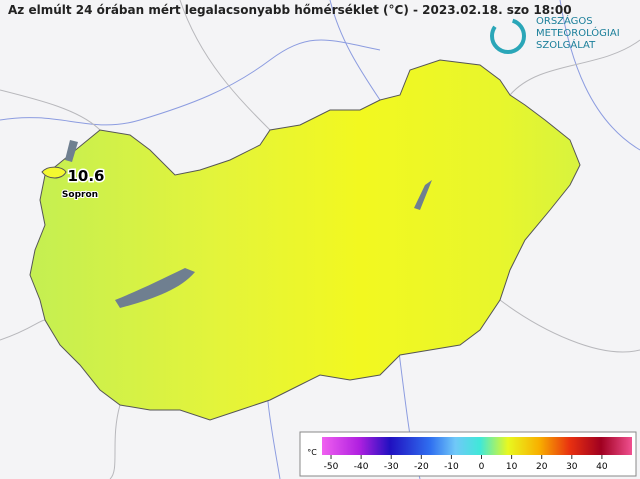 Image resolution: width=640 pixels, height=479 pixels. Describe the element at coordinates (566, 44) in the screenshot. I see `logo-line: SZOLGÁLAT` at that location.